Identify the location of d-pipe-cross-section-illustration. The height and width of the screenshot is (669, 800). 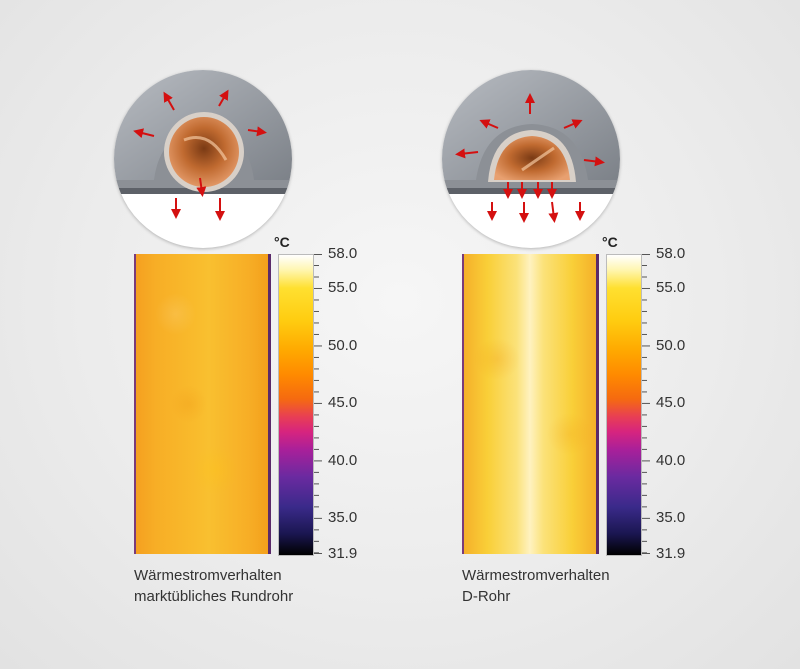
(531, 159).